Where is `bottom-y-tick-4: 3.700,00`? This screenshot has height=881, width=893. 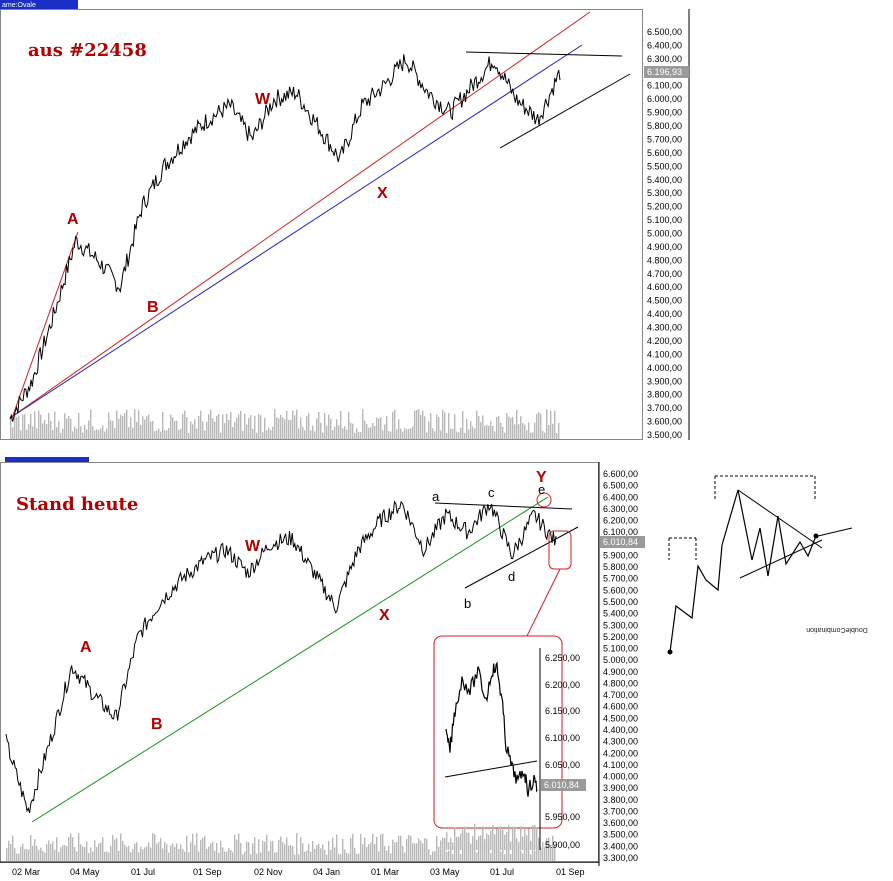
bottom-y-tick-4: 3.700,00 is located at coordinates (620, 811).